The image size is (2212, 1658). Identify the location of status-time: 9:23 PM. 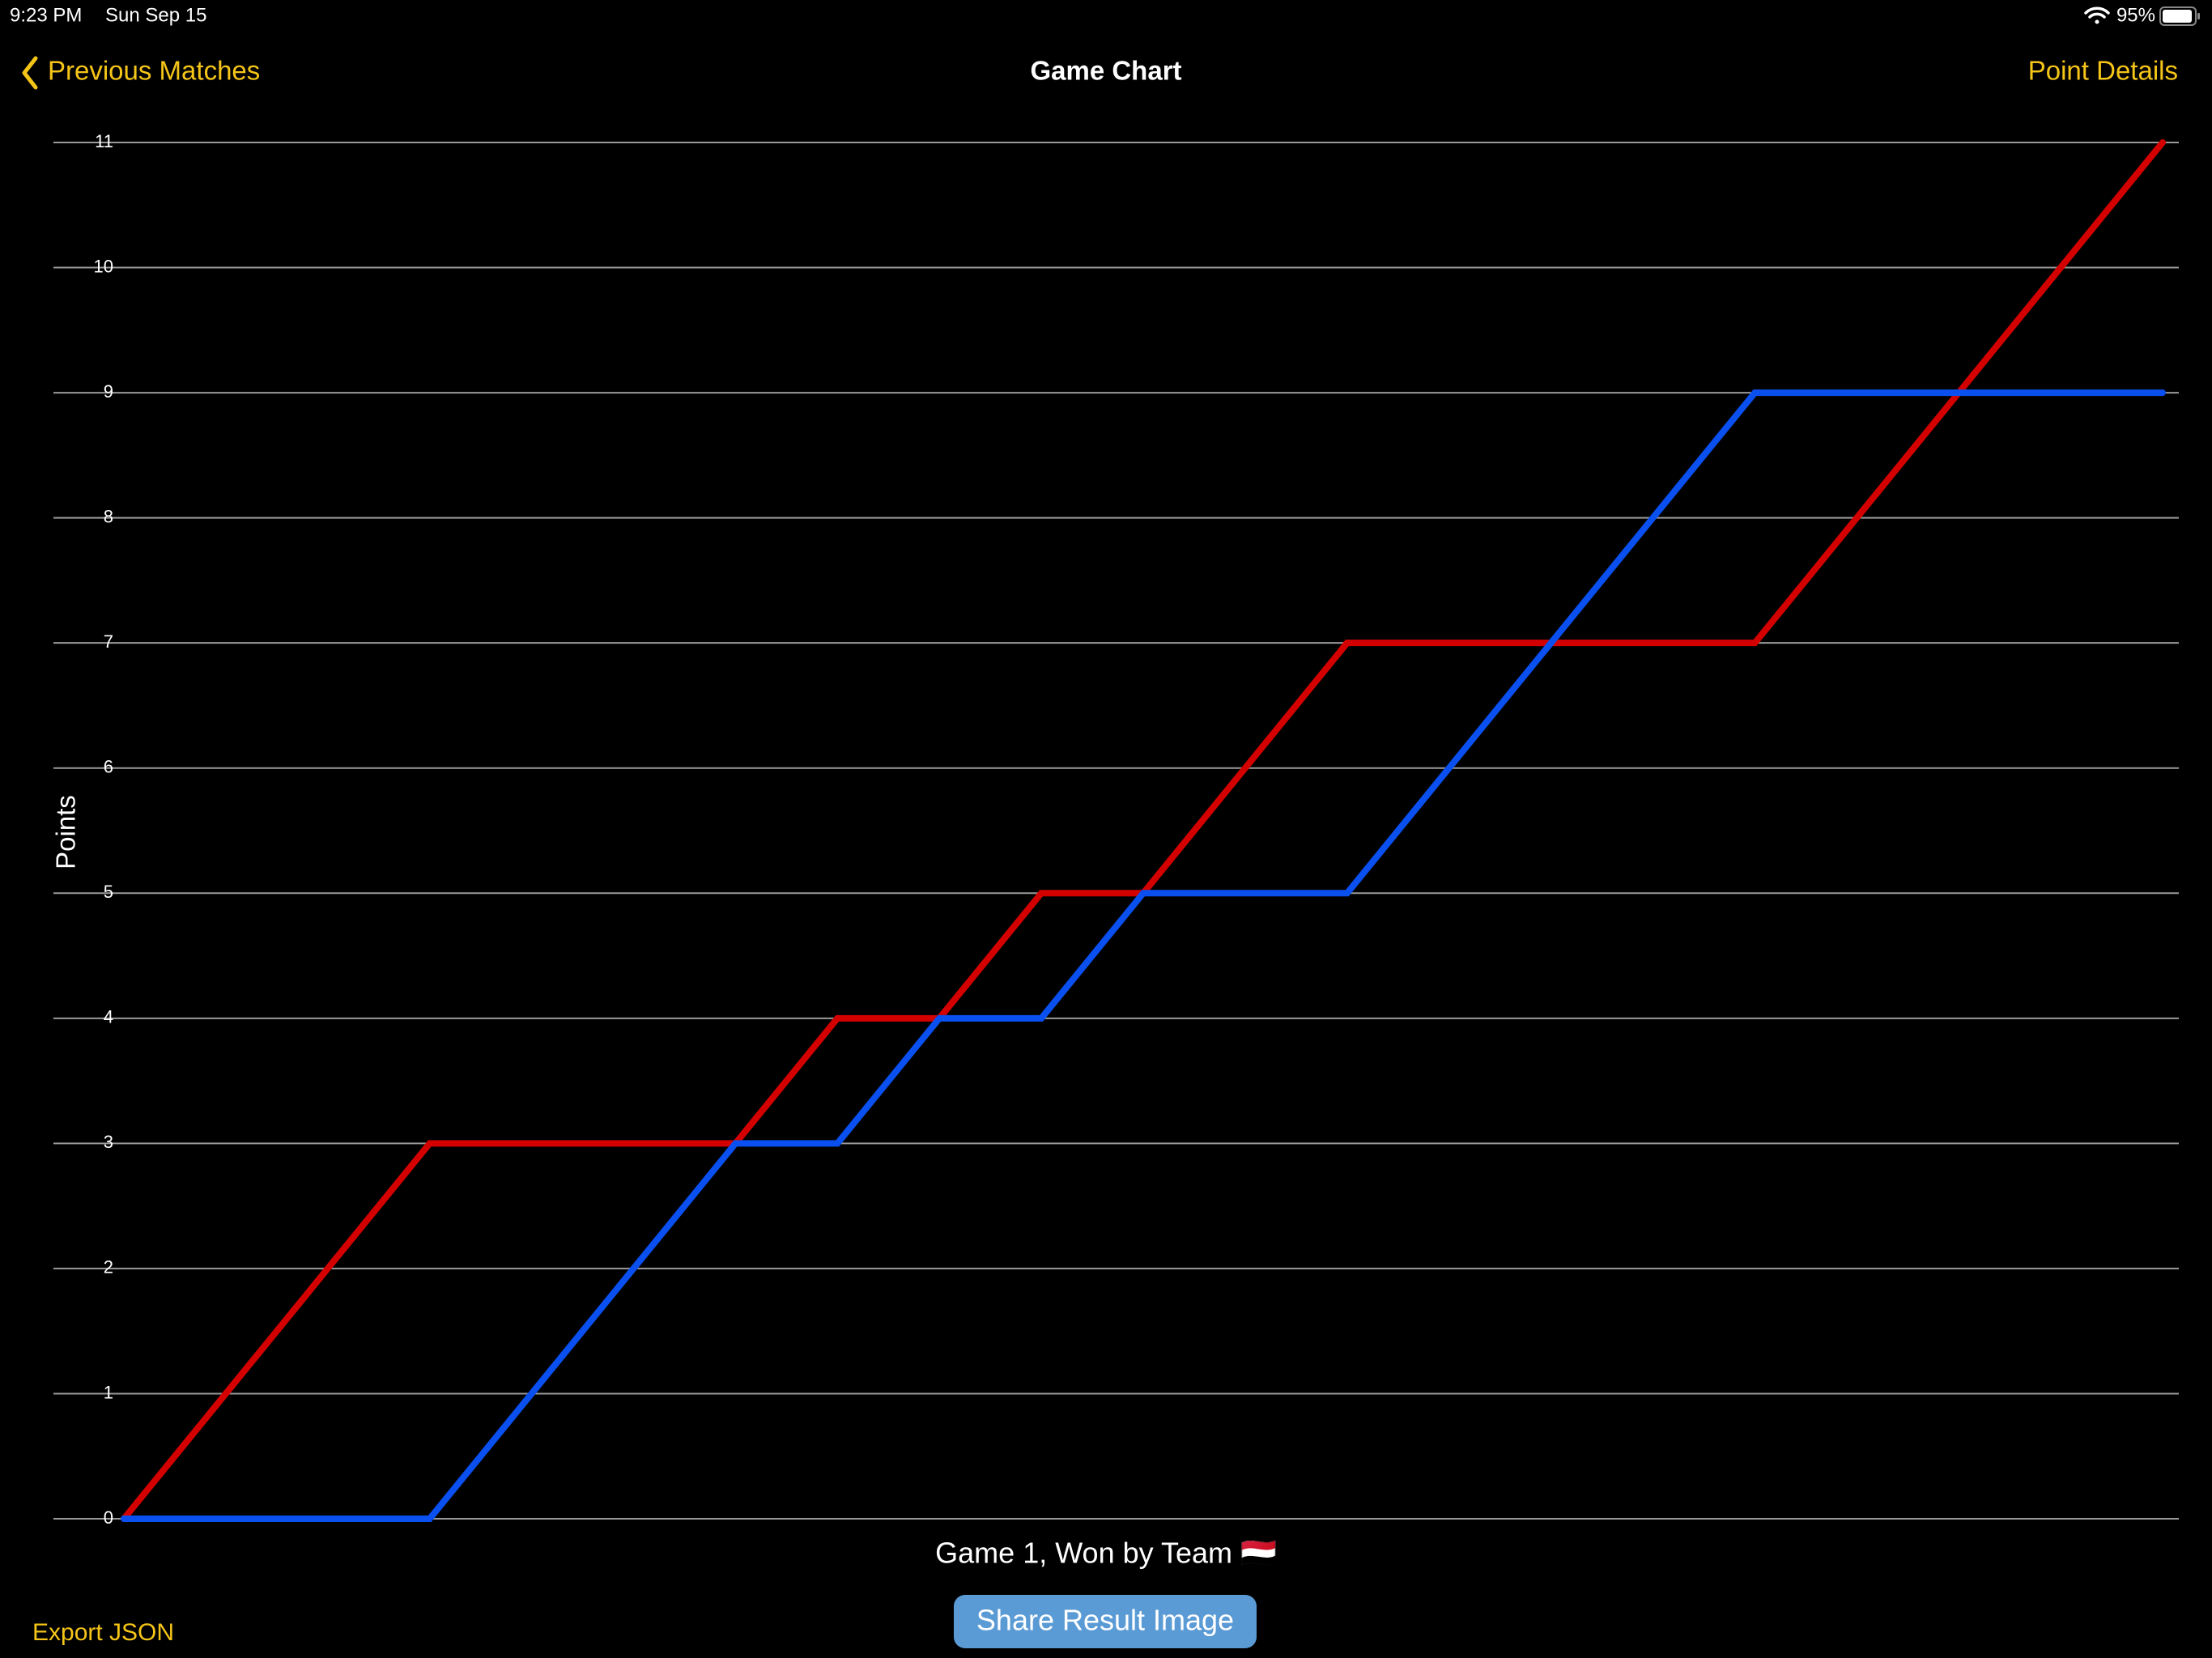
(46, 15).